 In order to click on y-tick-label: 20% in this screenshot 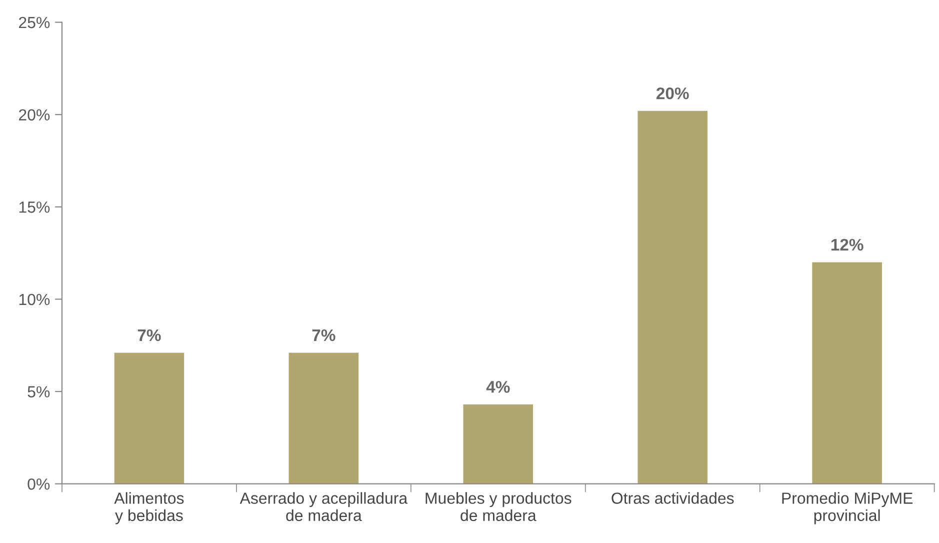, I will do `click(34, 115)`.